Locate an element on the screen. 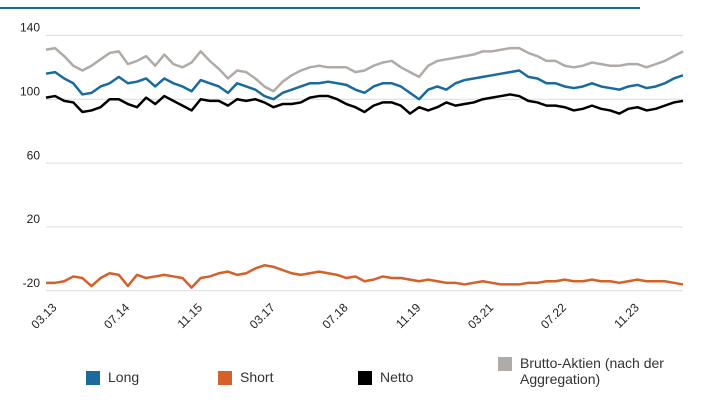  legend-item: Long is located at coordinates (112, 377).